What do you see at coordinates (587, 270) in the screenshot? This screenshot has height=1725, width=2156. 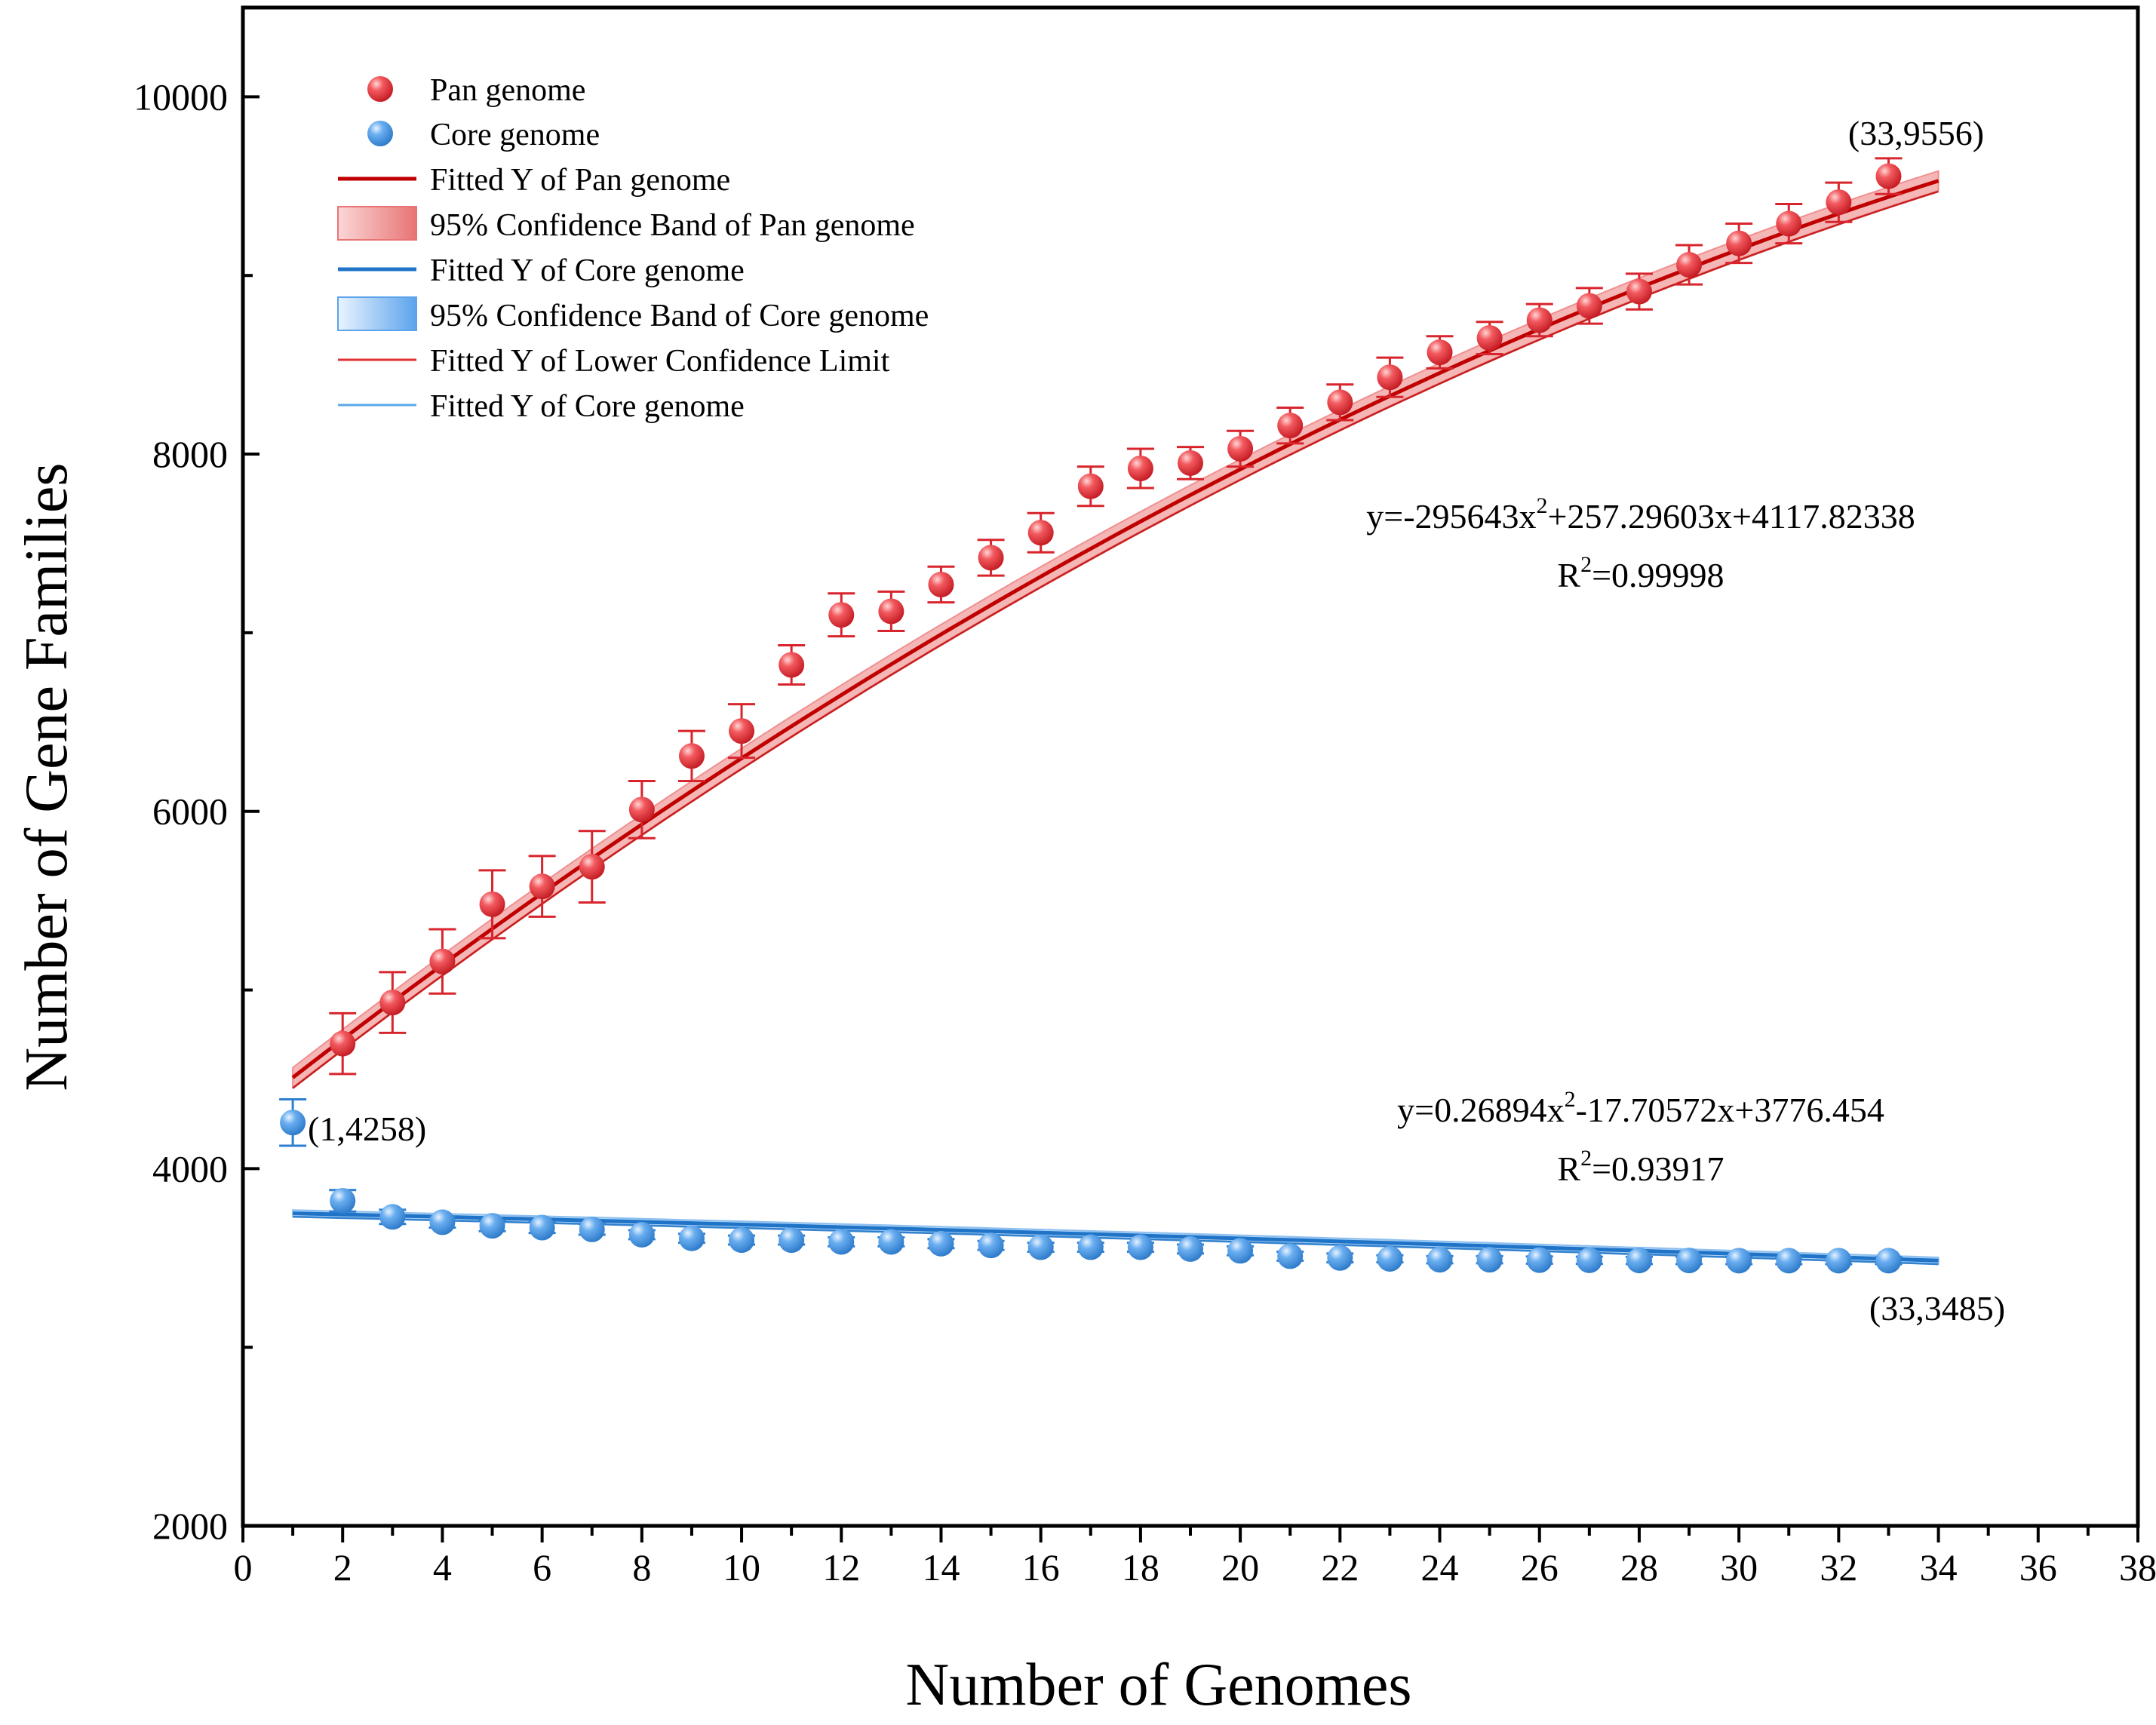 I see `legend-core-fit-label: Fitted Y of Core genome` at bounding box center [587, 270].